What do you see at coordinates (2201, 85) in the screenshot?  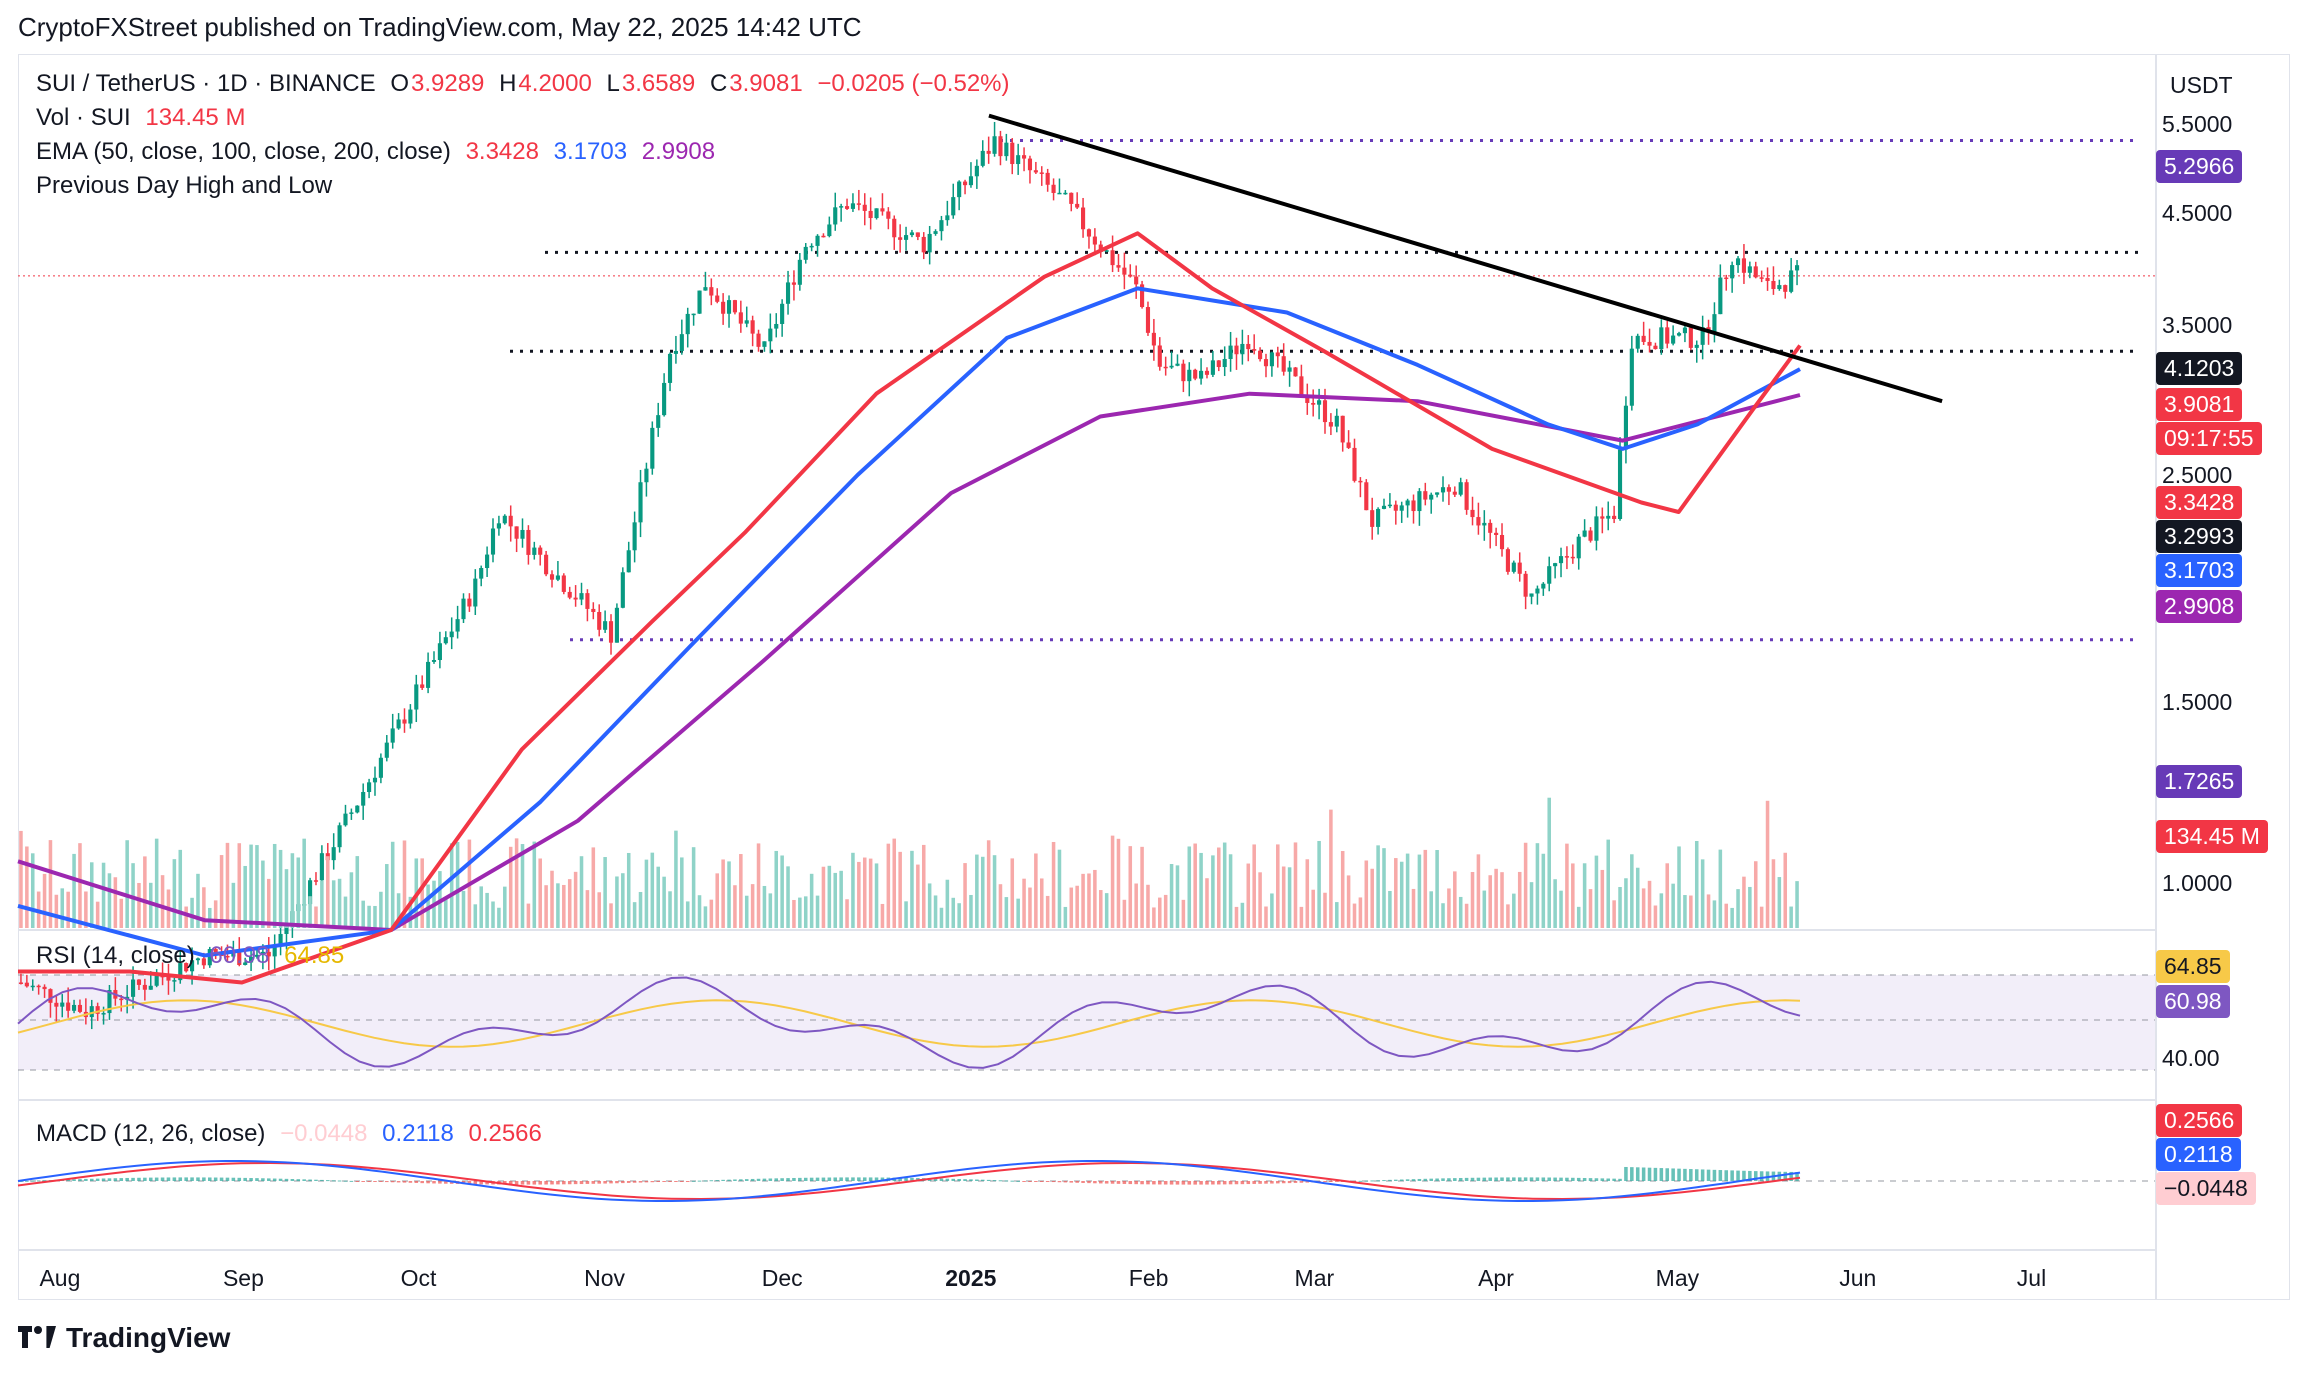 I see `currency-label: USDT` at bounding box center [2201, 85].